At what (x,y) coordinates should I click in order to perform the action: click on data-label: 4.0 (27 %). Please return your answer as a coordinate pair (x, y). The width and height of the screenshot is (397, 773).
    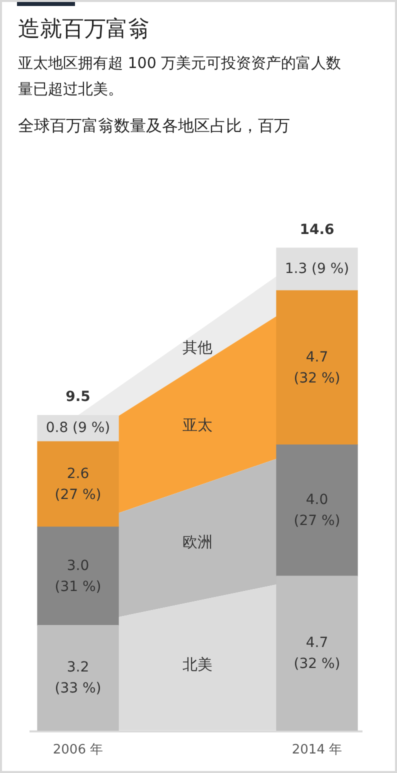
    Looking at the image, I should click on (317, 511).